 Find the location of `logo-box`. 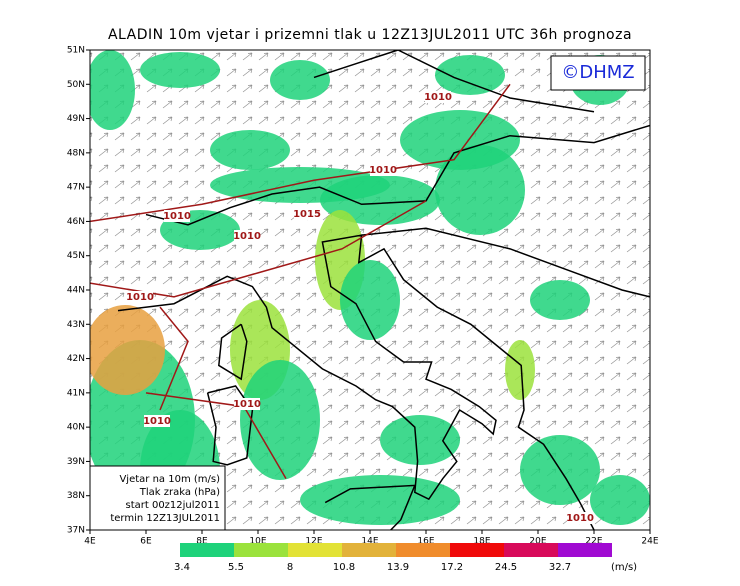

logo-box is located at coordinates (598, 73).